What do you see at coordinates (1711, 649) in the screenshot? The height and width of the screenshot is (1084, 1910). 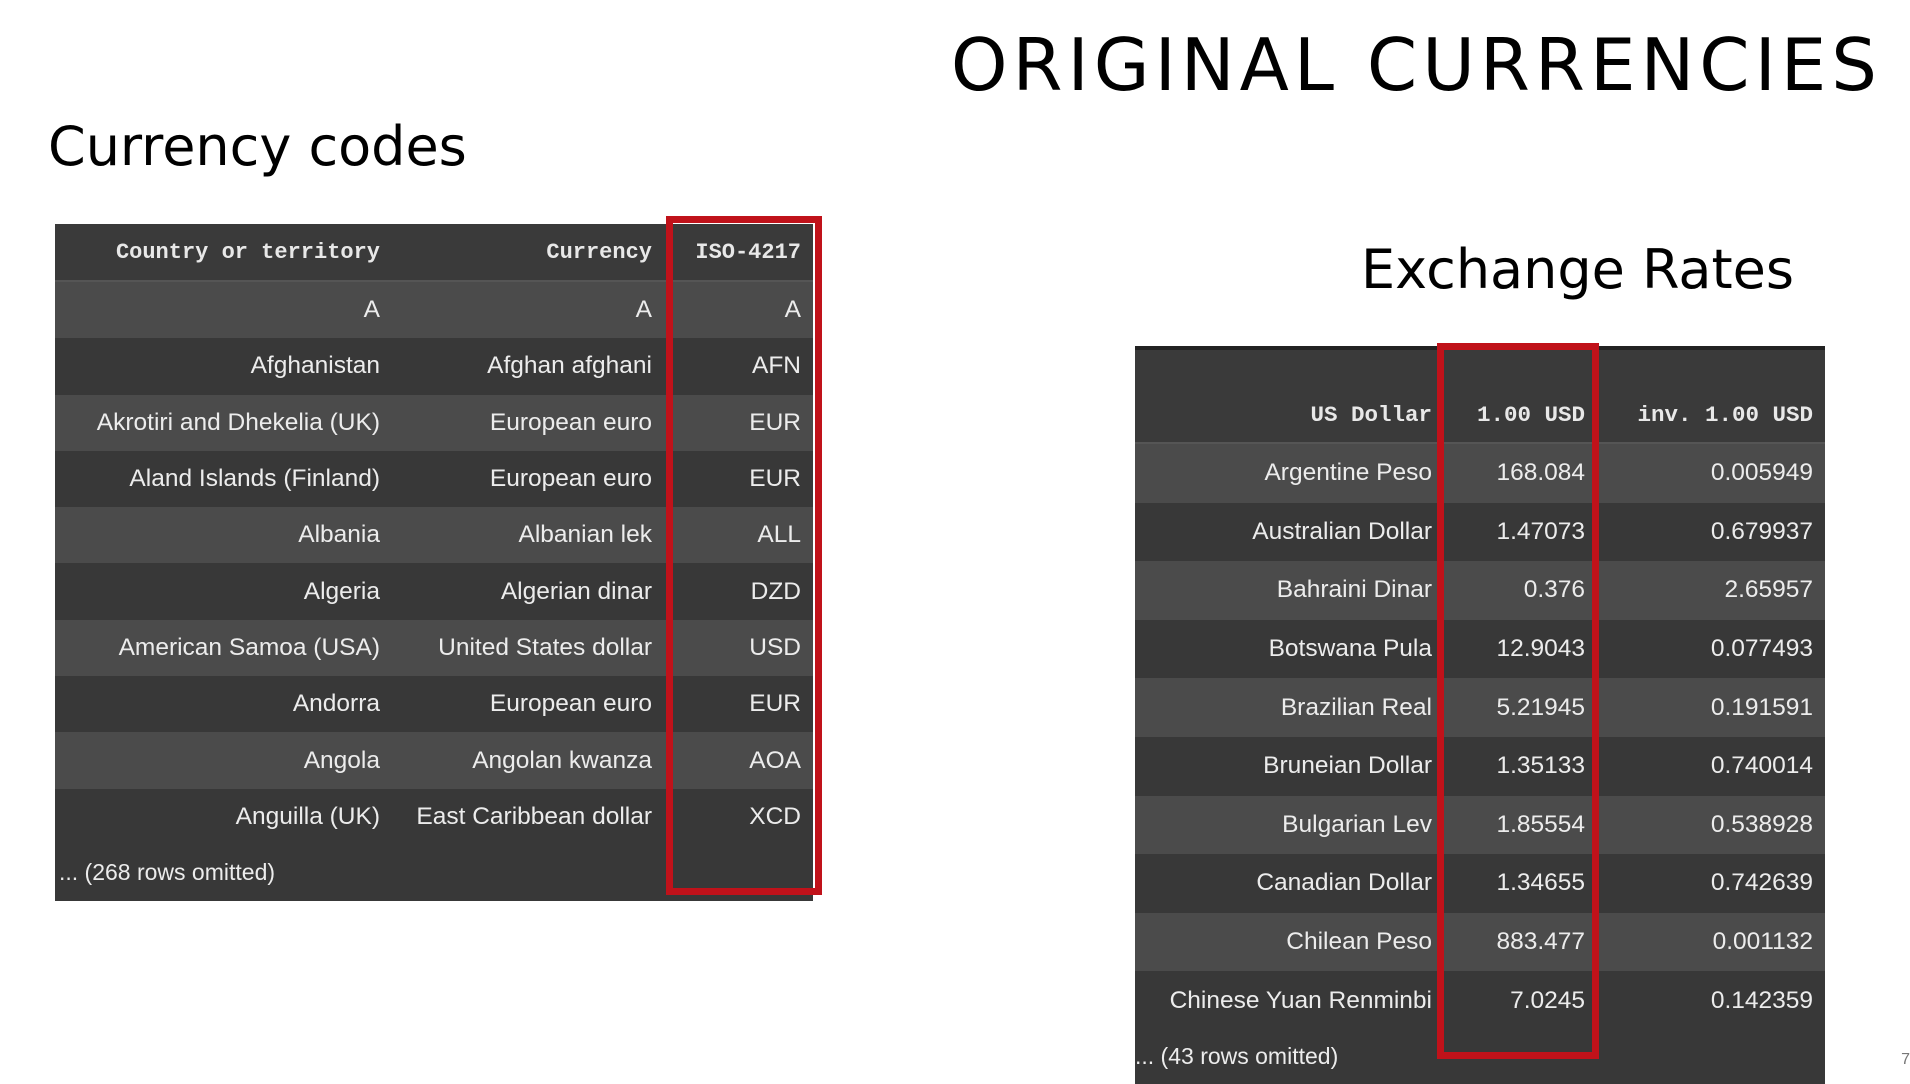 I see `inverse-rate-cell: 0.077493` at bounding box center [1711, 649].